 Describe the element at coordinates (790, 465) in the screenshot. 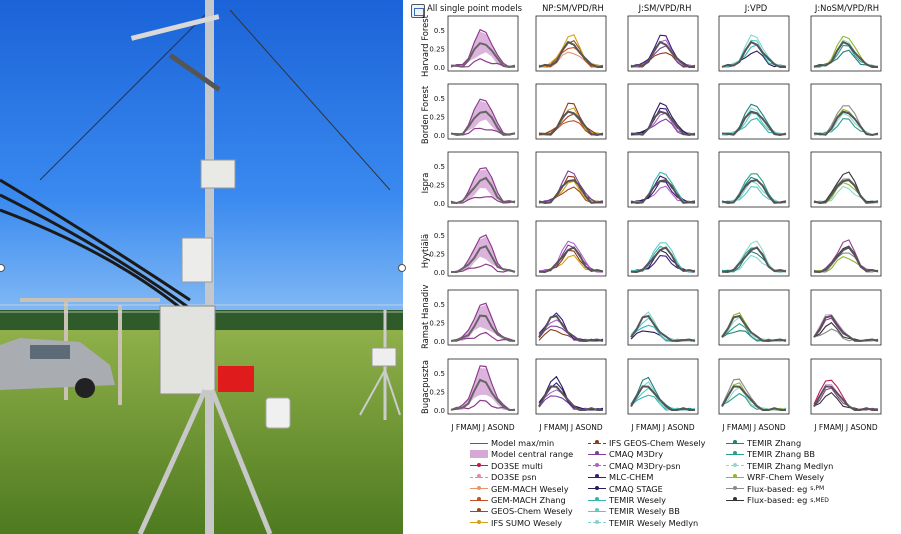

I see `legend-label: TEMIR Zhang Medlyn` at that location.